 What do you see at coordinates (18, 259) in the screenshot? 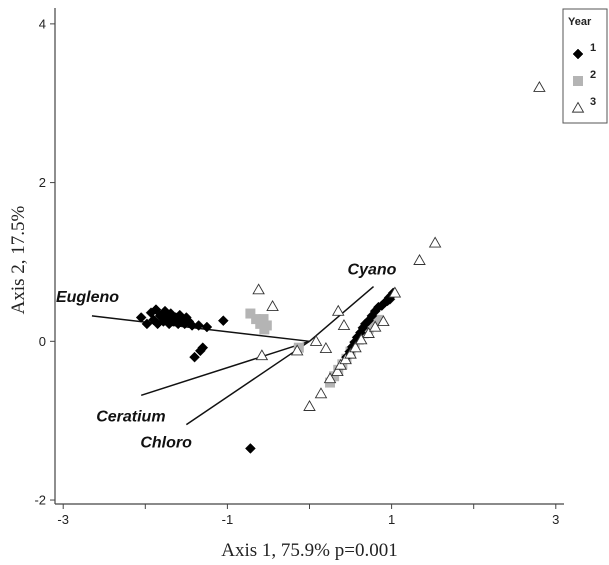
I see `y-axis-title: Axis 2, 17.5%` at bounding box center [18, 259].